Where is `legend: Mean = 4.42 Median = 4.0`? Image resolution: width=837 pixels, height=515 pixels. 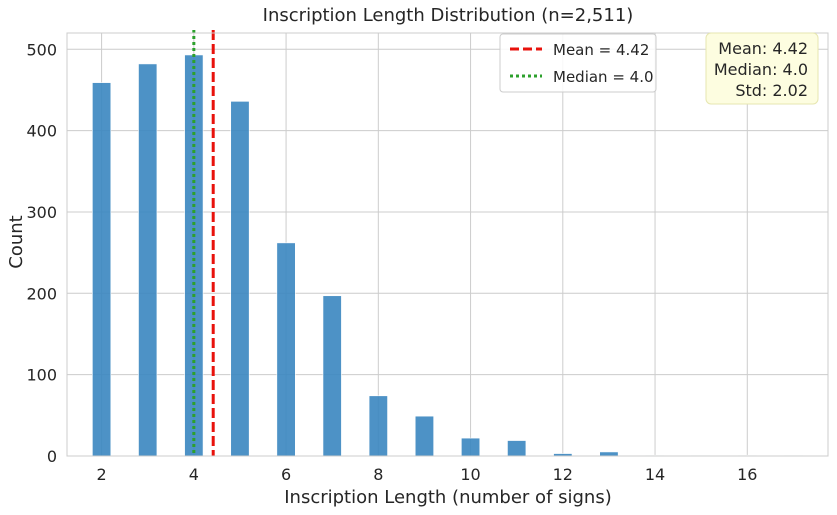
legend: Mean = 4.42 Median = 4.0 is located at coordinates (578, 63).